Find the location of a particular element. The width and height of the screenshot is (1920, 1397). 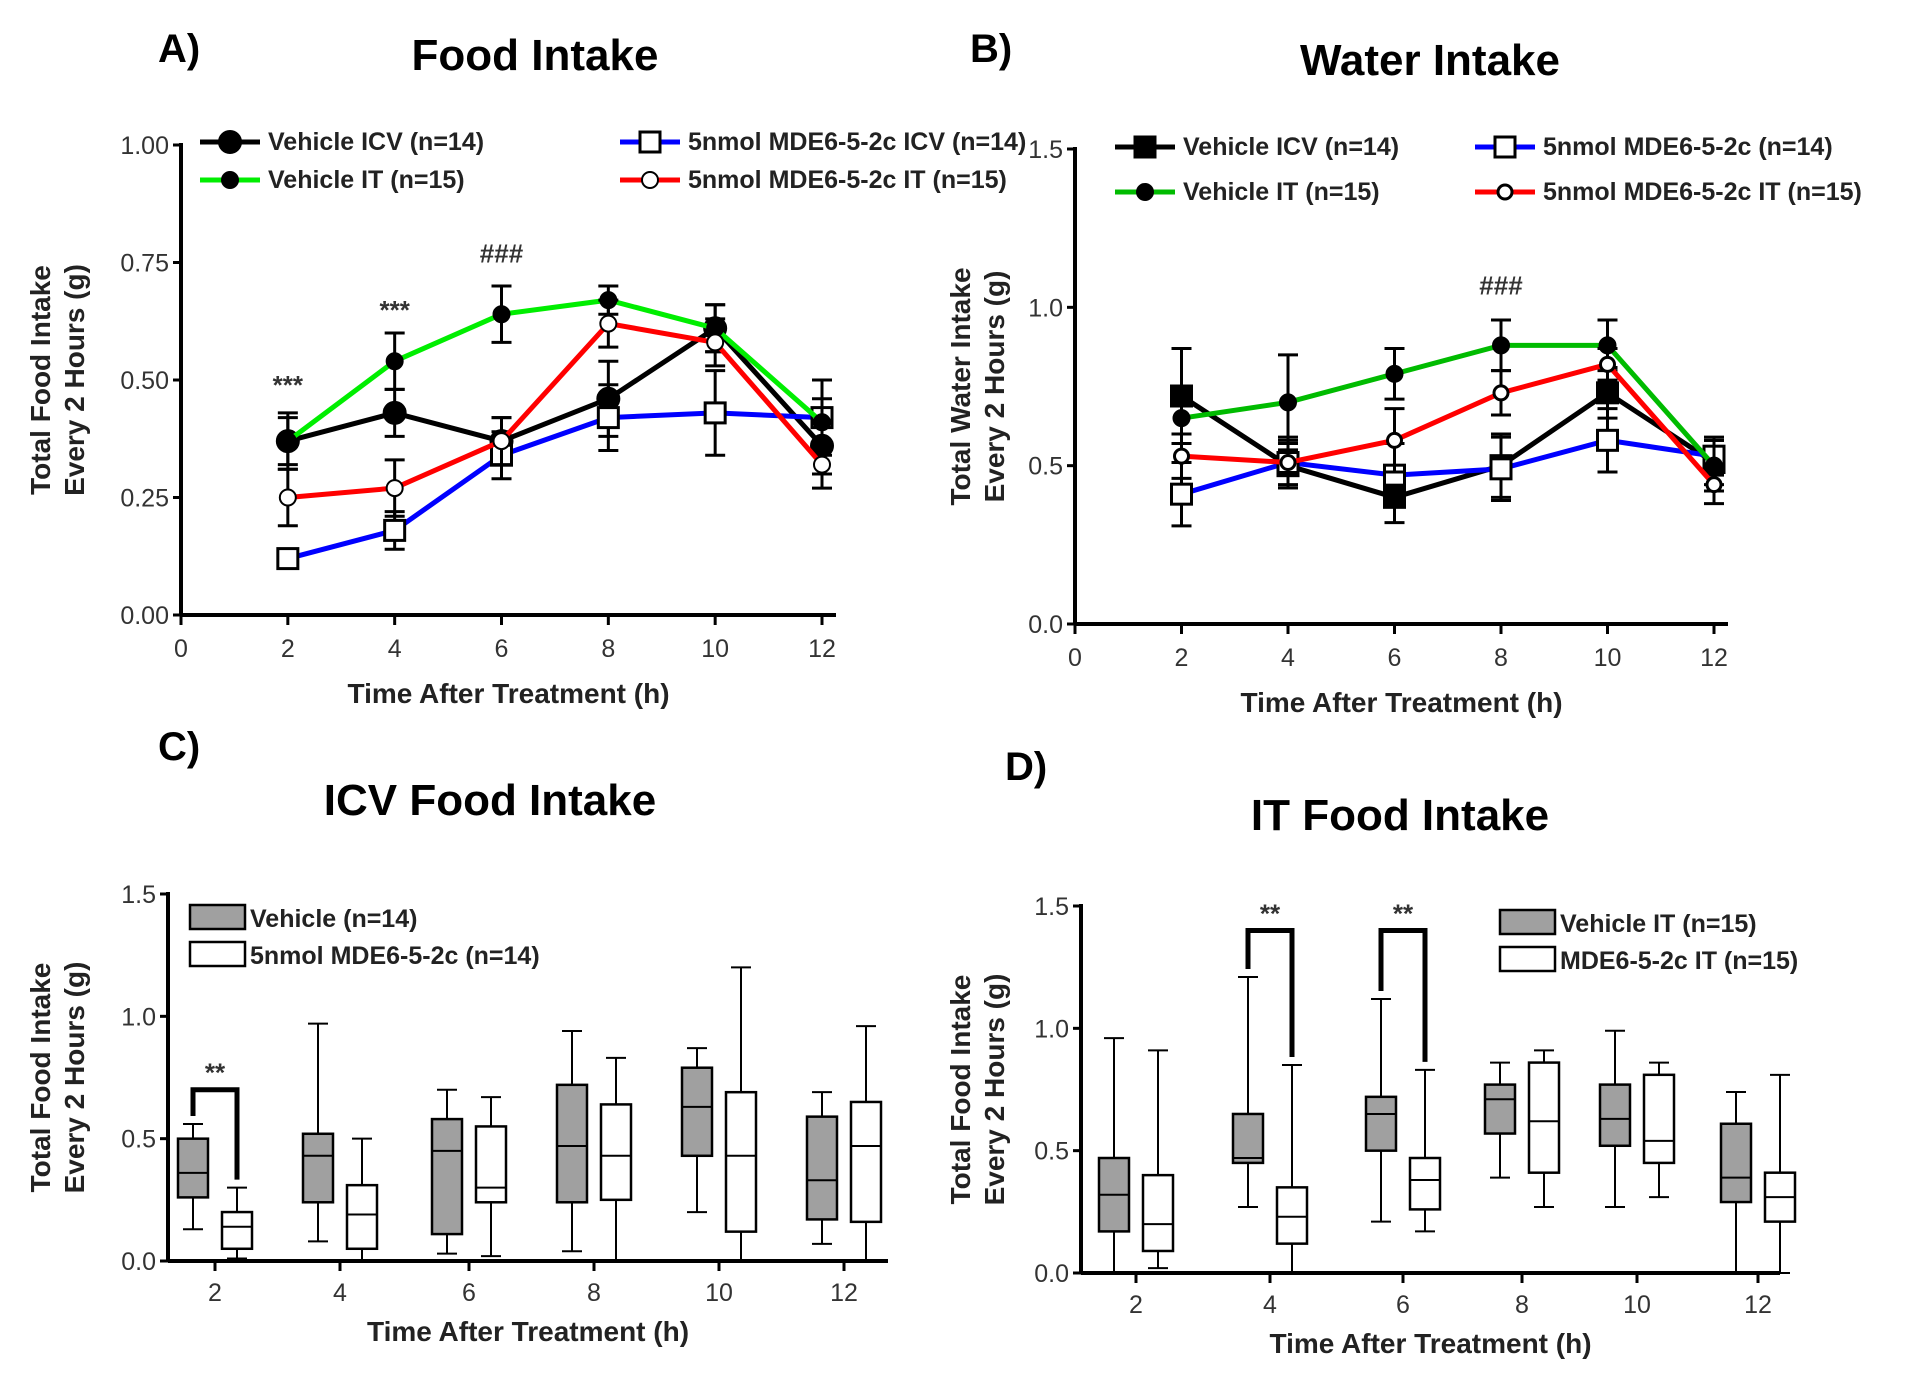

series-MDE6-5-2c IT (n=15) is located at coordinates (1469, 1161).